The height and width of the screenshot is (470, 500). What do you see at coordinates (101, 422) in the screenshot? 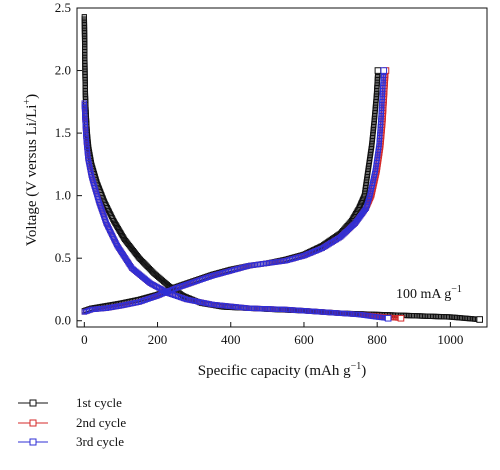
I see `legend-label: 2nd cycle` at bounding box center [101, 422].